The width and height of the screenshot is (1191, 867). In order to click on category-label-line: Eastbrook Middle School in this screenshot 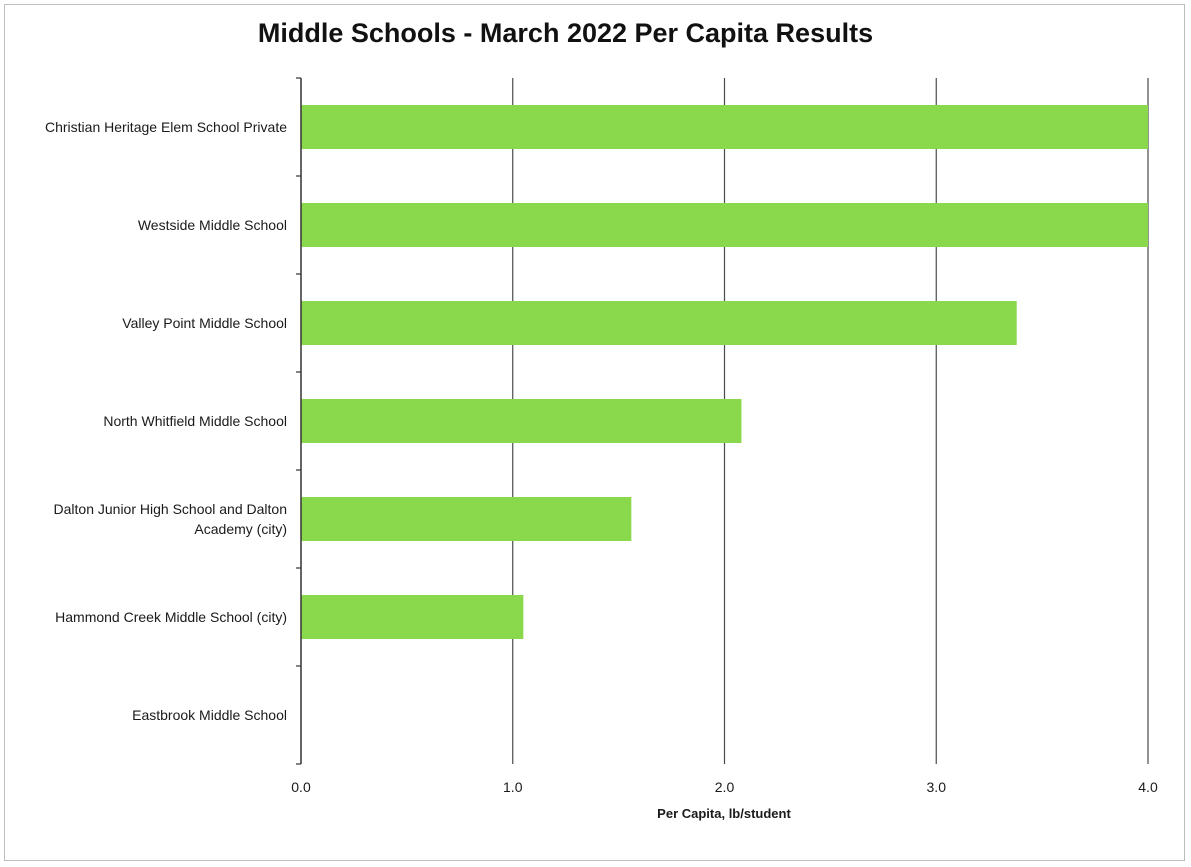, I will do `click(209, 715)`.